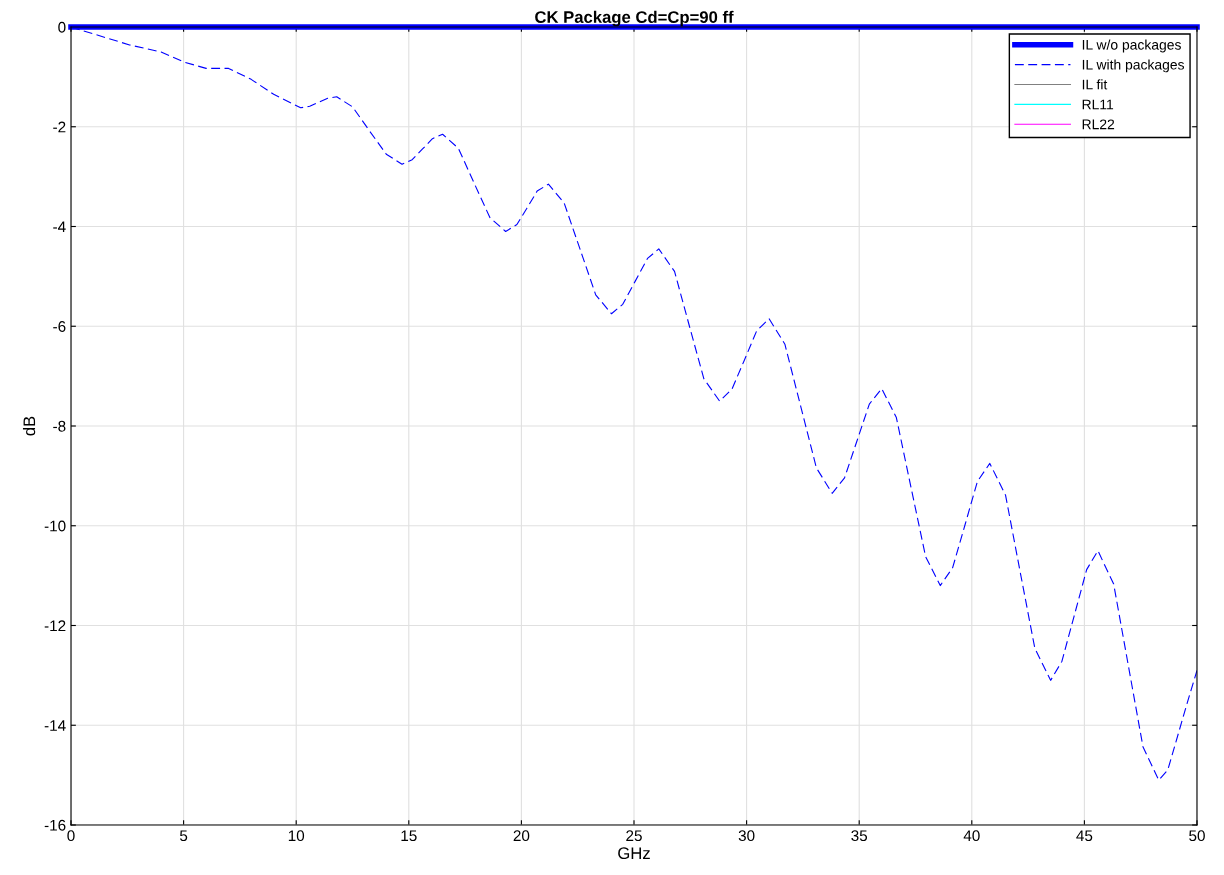  Describe the element at coordinates (59, 326) in the screenshot. I see `y-tick-label: -6` at that location.